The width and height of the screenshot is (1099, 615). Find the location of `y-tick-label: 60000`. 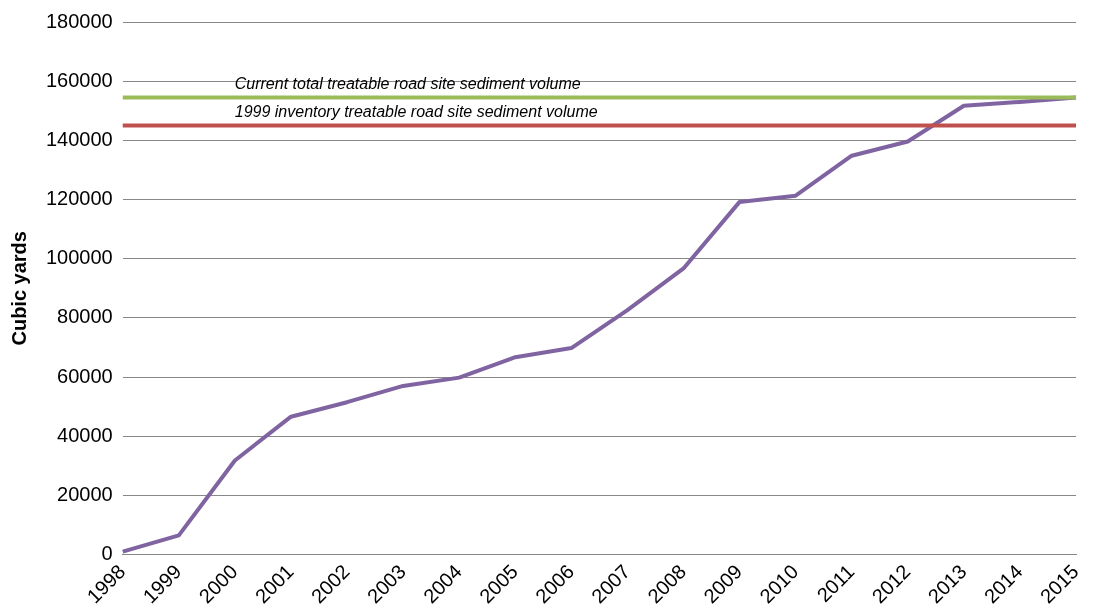

y-tick-label: 60000 is located at coordinates (85, 375).